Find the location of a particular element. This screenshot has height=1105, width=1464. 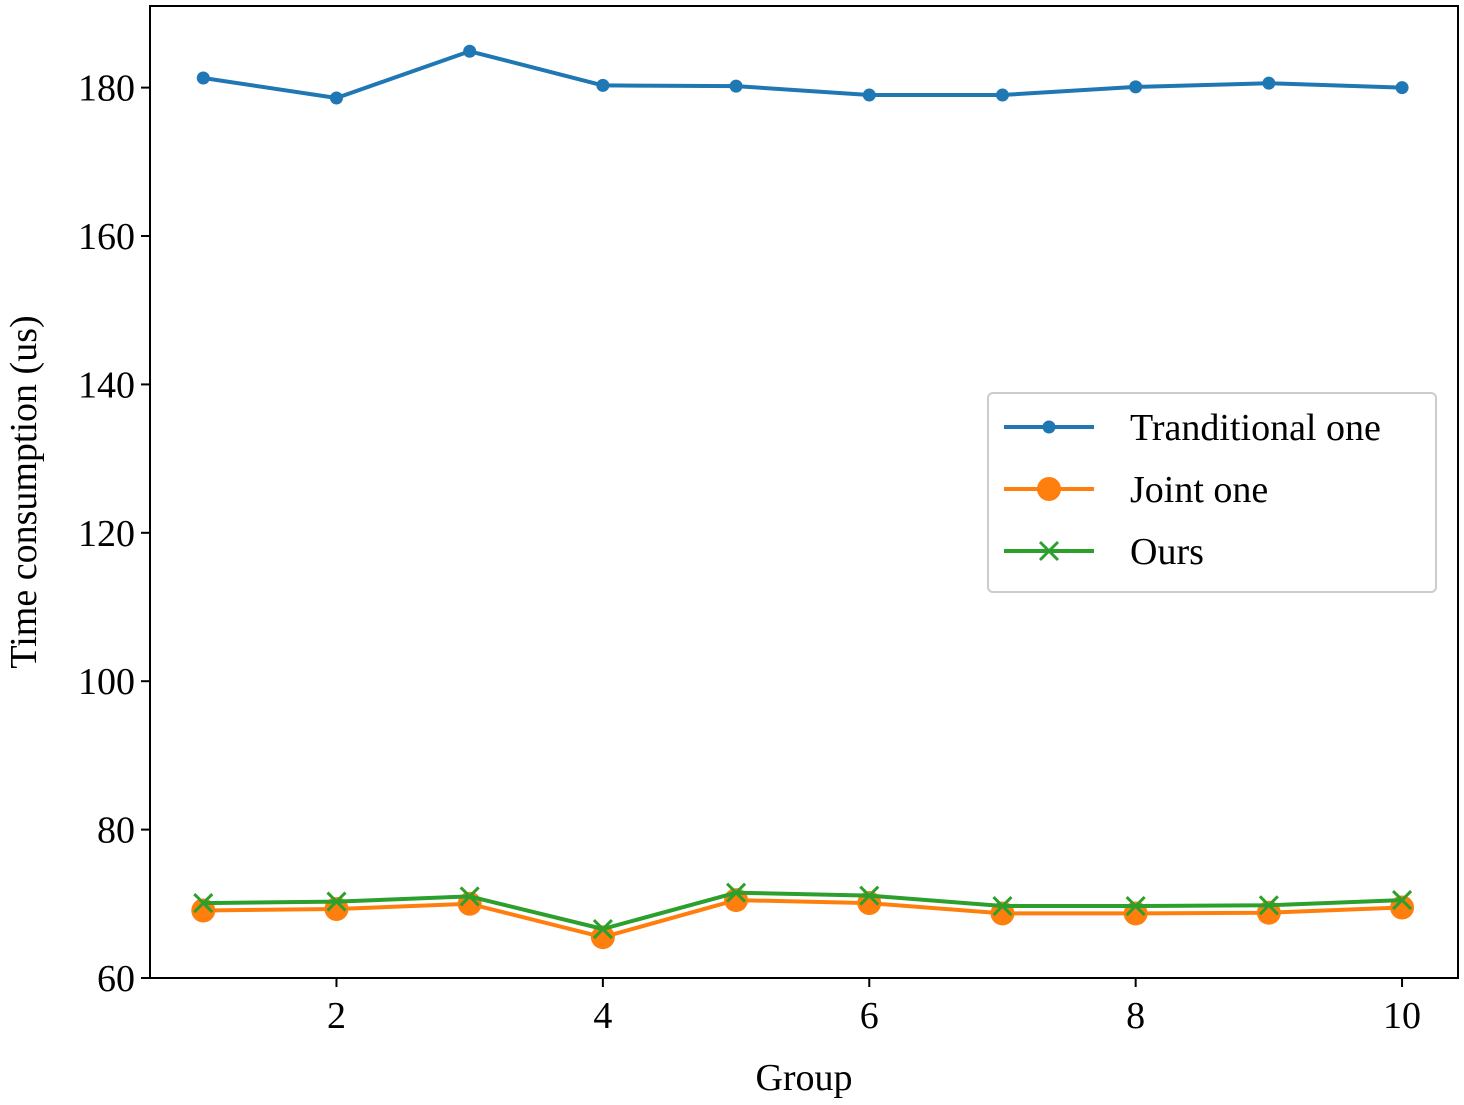

y-axis-title: Time consumption (us) is located at coordinates (24, 491).